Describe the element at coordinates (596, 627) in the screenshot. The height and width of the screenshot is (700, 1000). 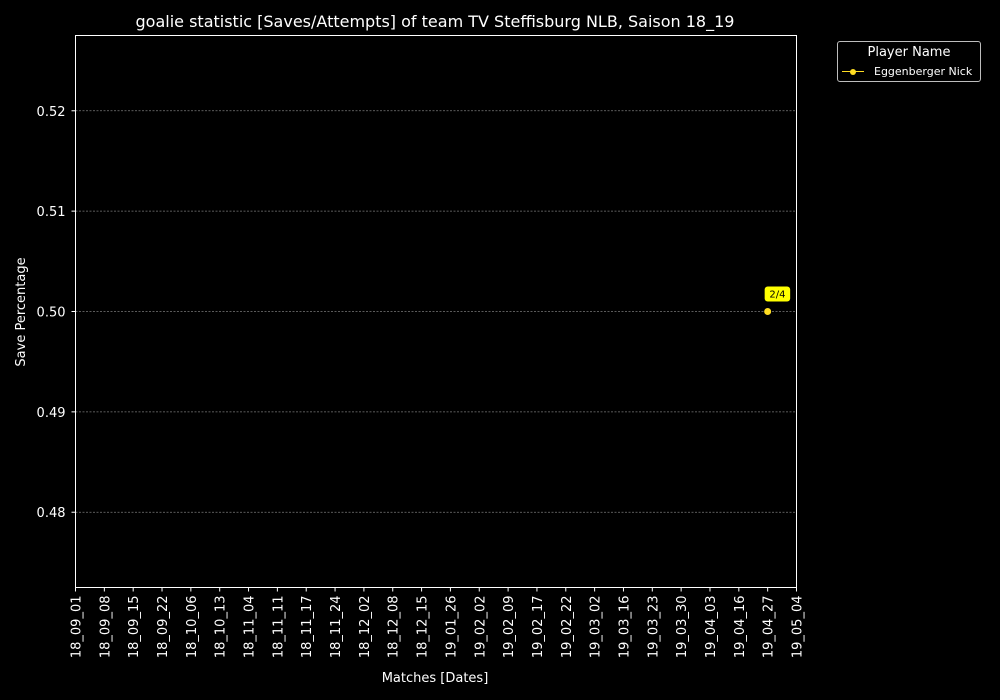
I see `x-tick-label: 19_03_02` at that location.